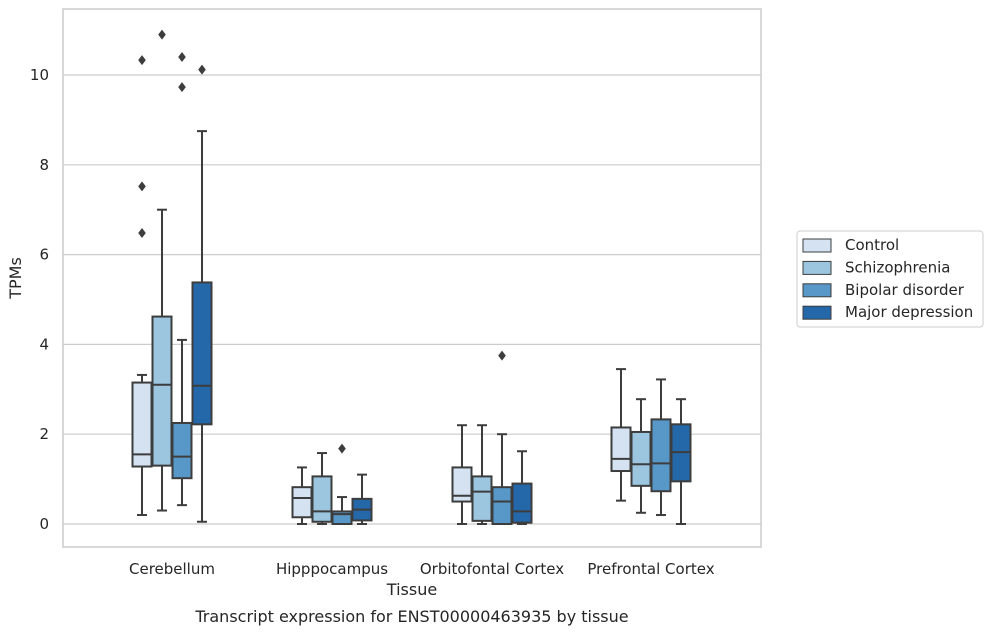  I want to click on legend-label: Schizophrenia, so click(897, 267).